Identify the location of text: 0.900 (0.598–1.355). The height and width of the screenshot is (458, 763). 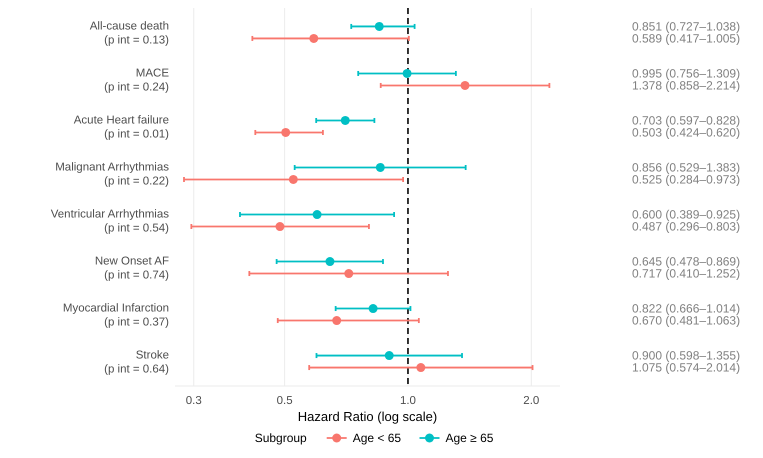
(686, 355).